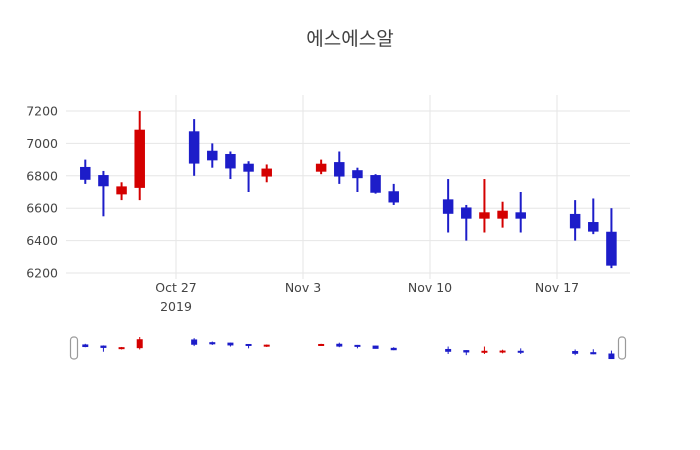 This screenshot has width=700, height=450. What do you see at coordinates (42, 240) in the screenshot?
I see `y-tick-label: 6400` at bounding box center [42, 240].